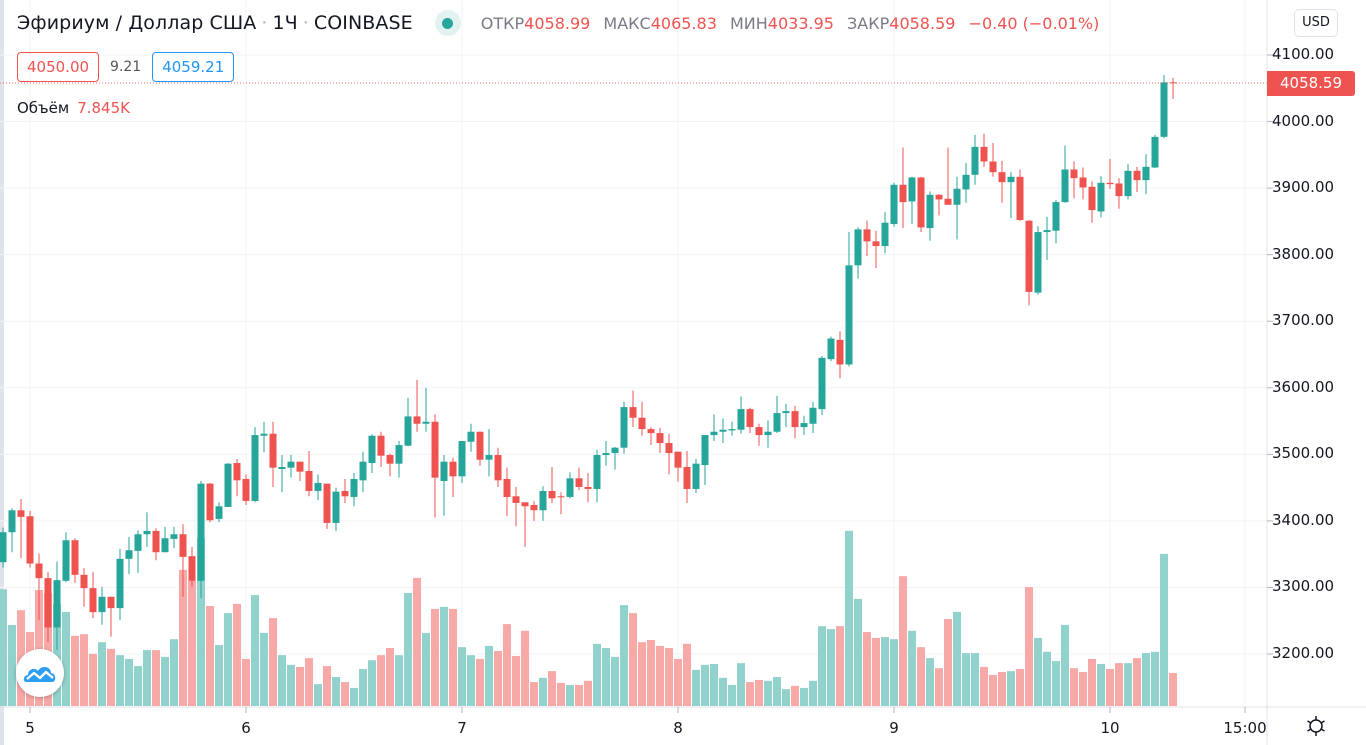 Image resolution: width=1366 pixels, height=745 pixels. Describe the element at coordinates (683, 23) in the screenshot. I see `high-value: 4065.83` at that location.